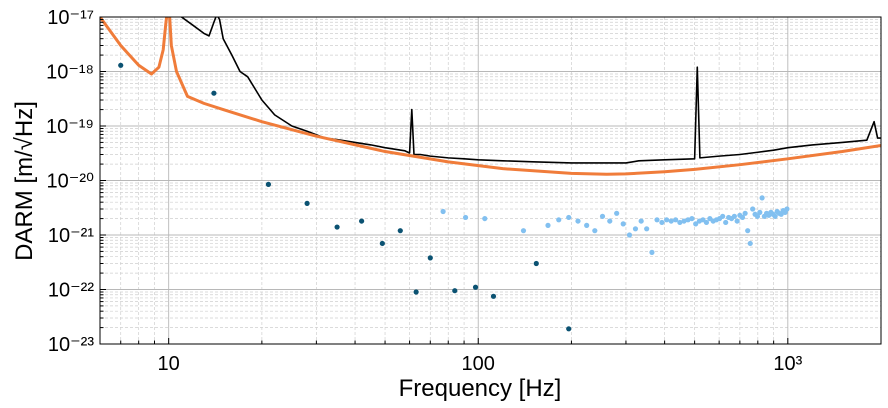 The image size is (888, 408). I want to click on y-tick-label: 10⁻²⁰, so click(70, 182).